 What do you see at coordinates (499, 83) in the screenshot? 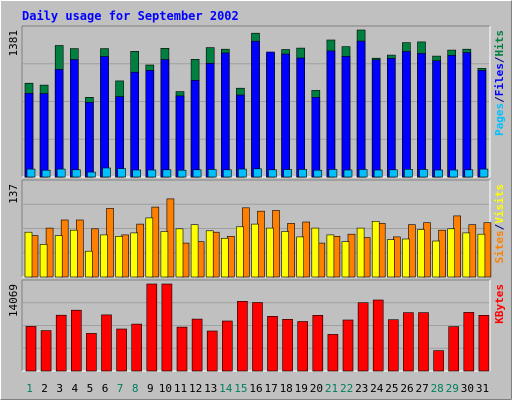
I see `legend-panel-1: Pages/Files/Hits` at bounding box center [499, 83].